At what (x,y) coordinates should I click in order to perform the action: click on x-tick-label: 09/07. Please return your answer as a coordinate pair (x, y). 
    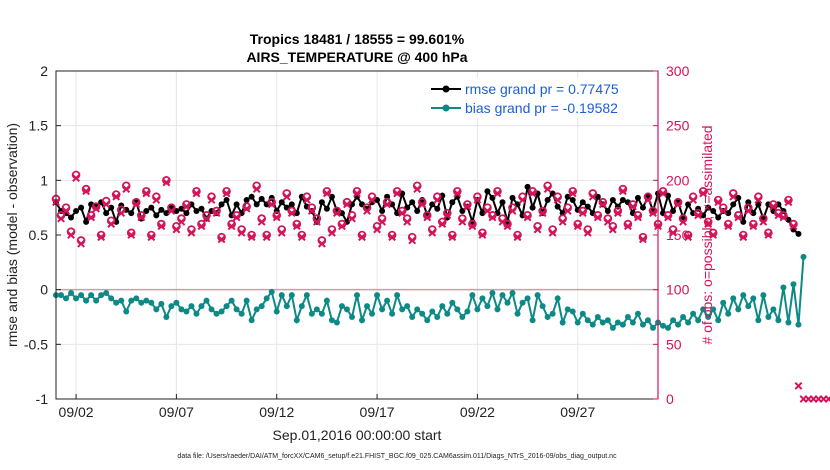
    Looking at the image, I should click on (176, 412).